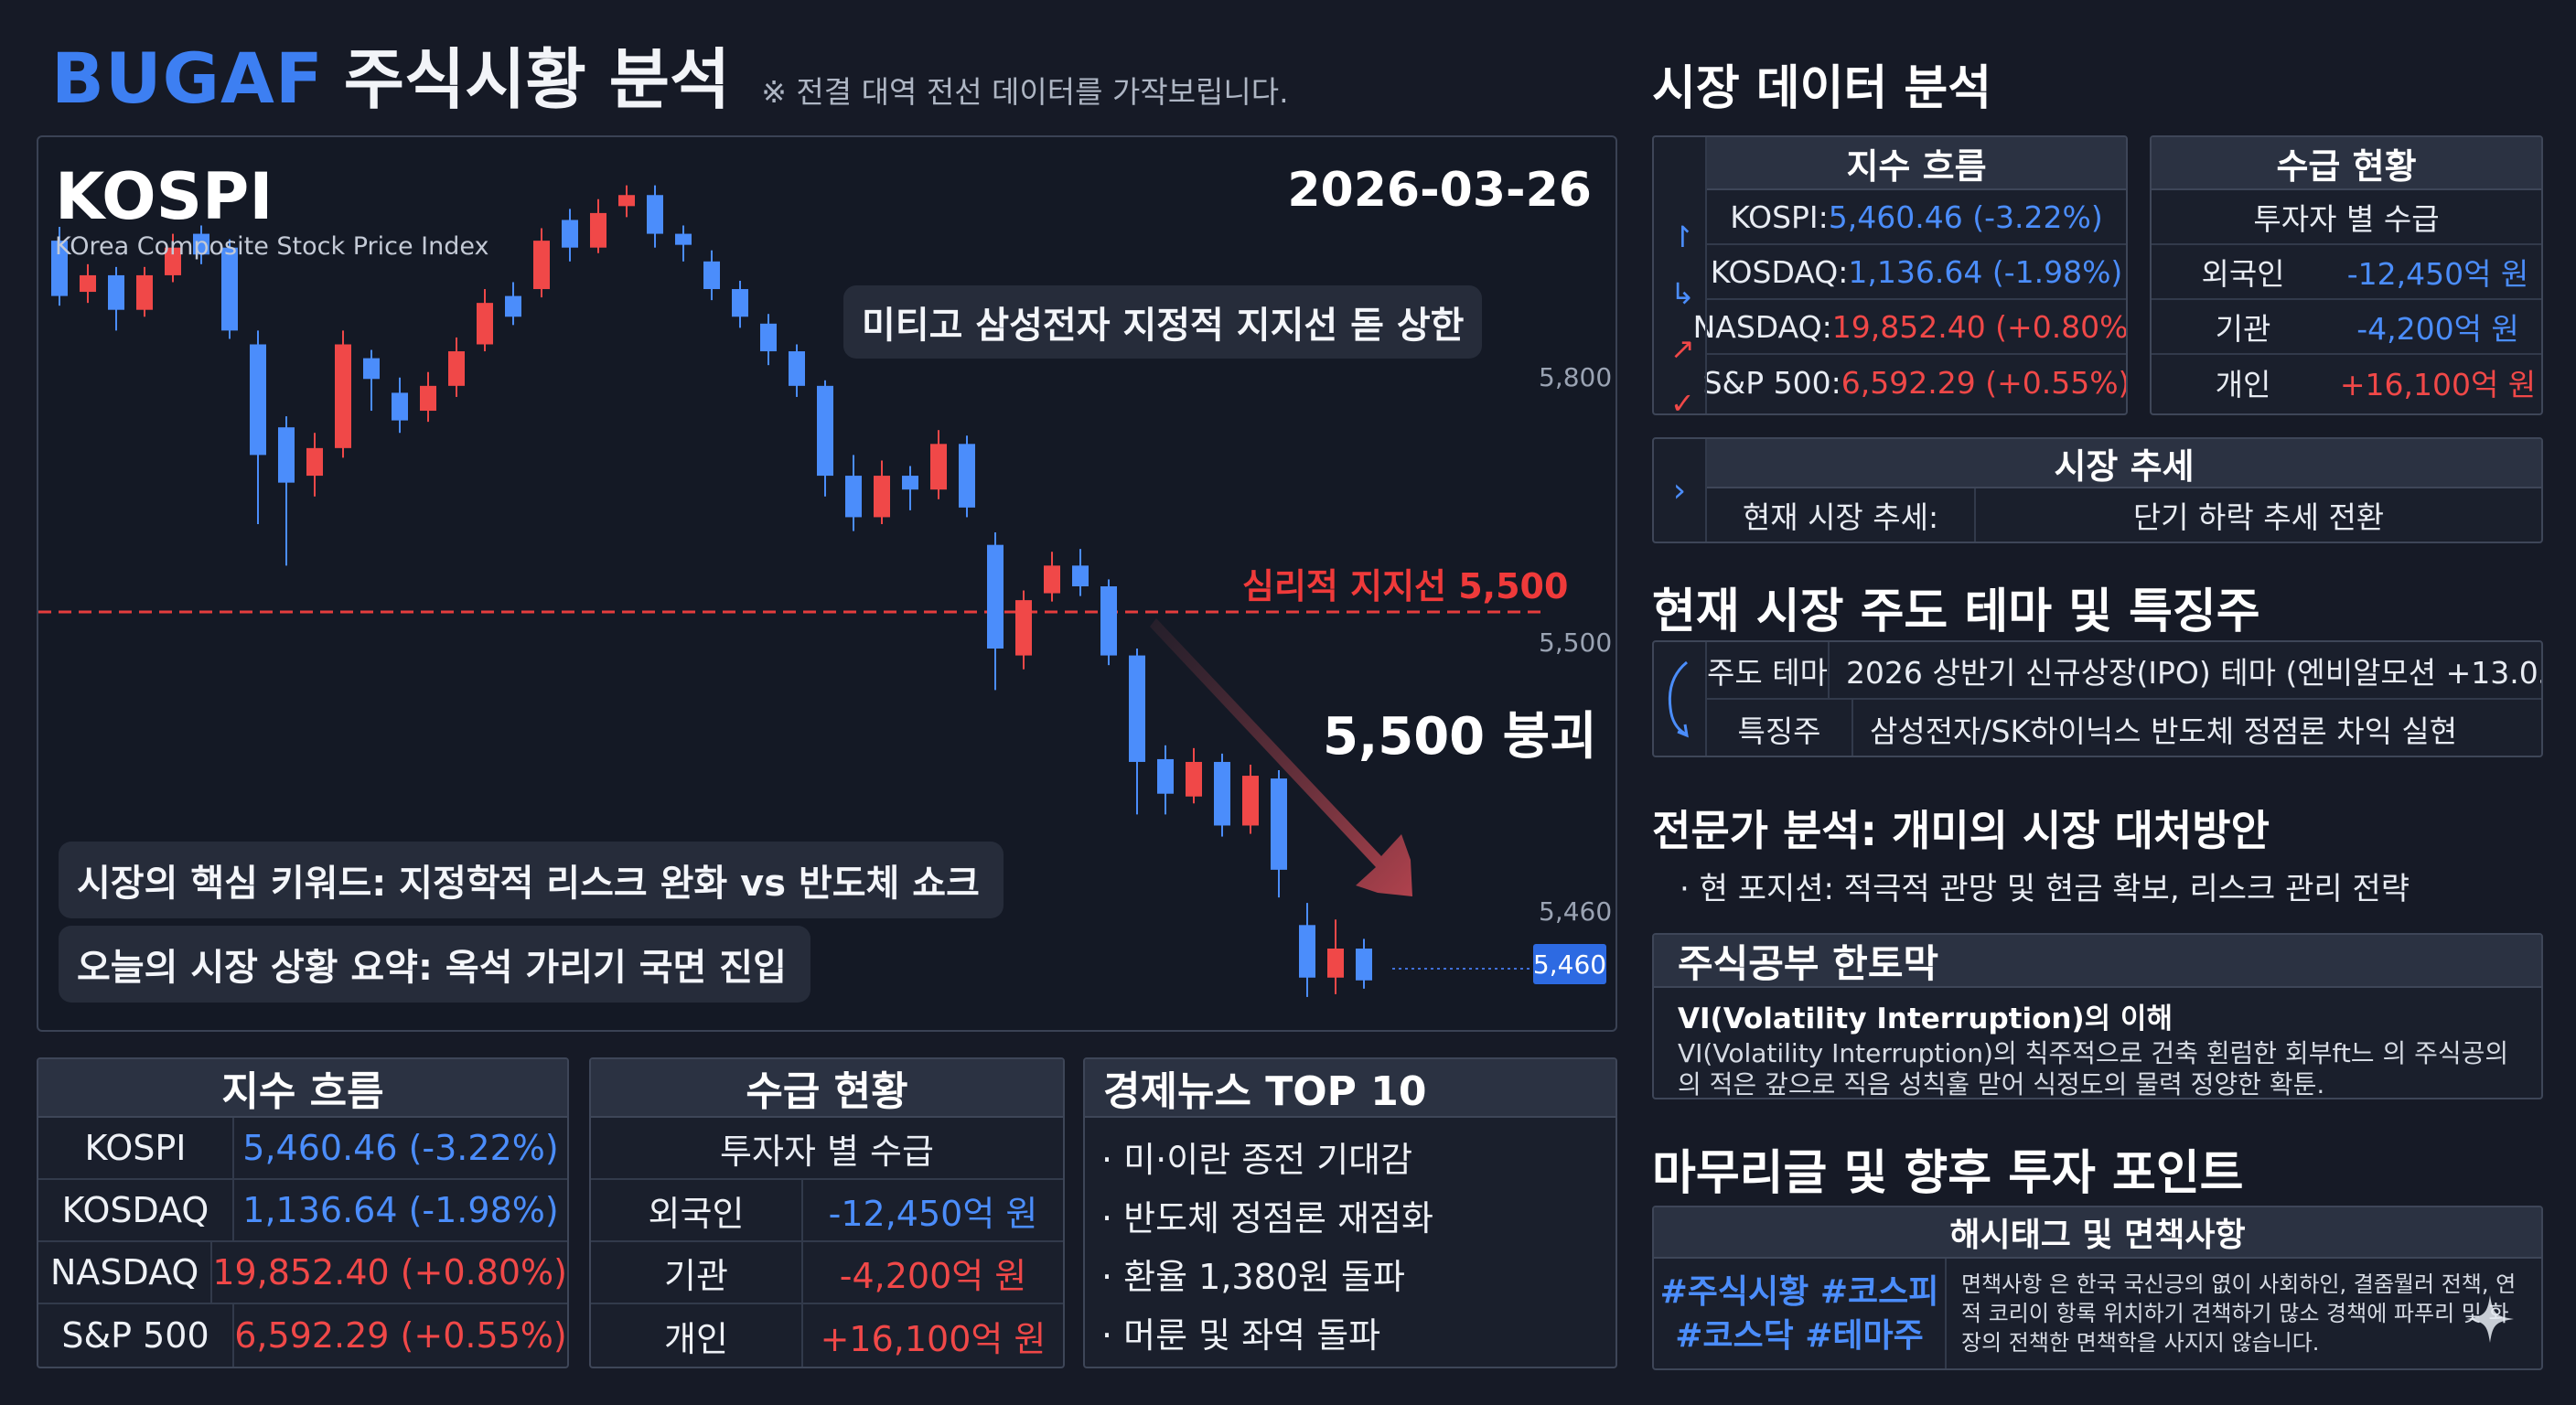 This screenshot has width=2576, height=1405. Describe the element at coordinates (1281, 757) in the screenshot. I see `decline-arrow` at that location.